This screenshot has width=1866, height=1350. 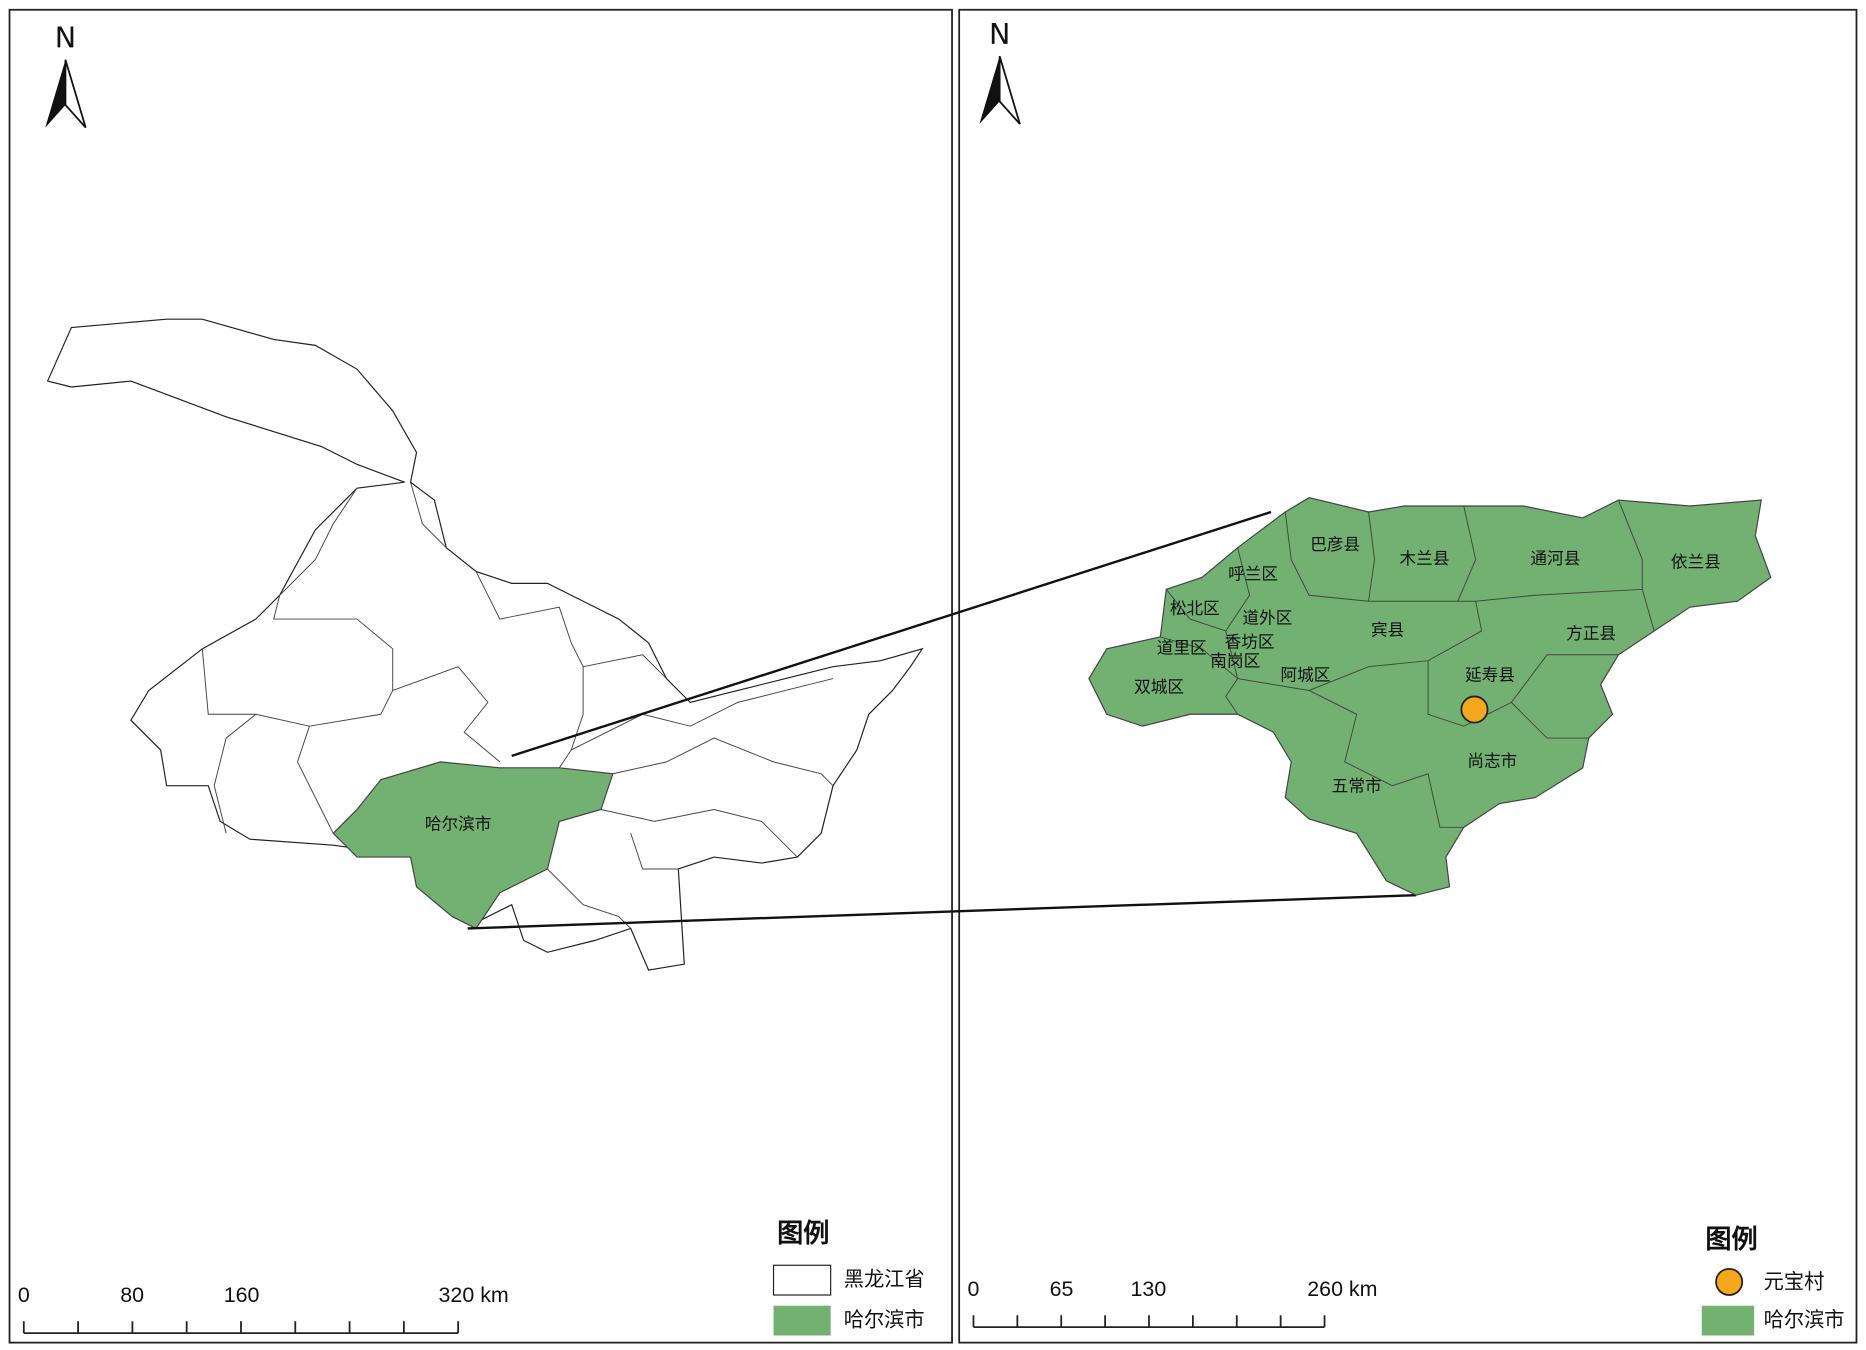 What do you see at coordinates (1267, 618) in the screenshot?
I see `district-label: 道外区` at bounding box center [1267, 618].